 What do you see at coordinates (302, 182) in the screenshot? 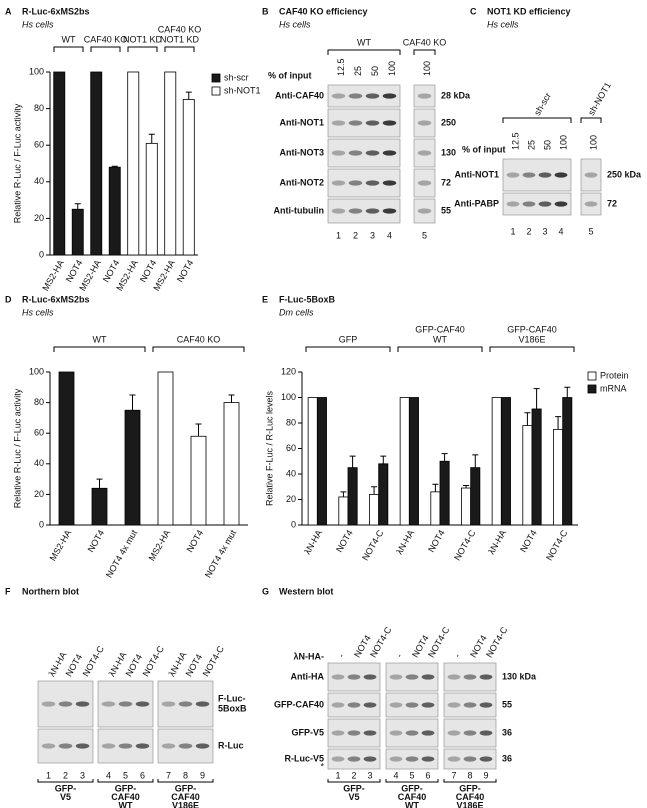
I see `row-label: Anti-NOT2` at bounding box center [302, 182].